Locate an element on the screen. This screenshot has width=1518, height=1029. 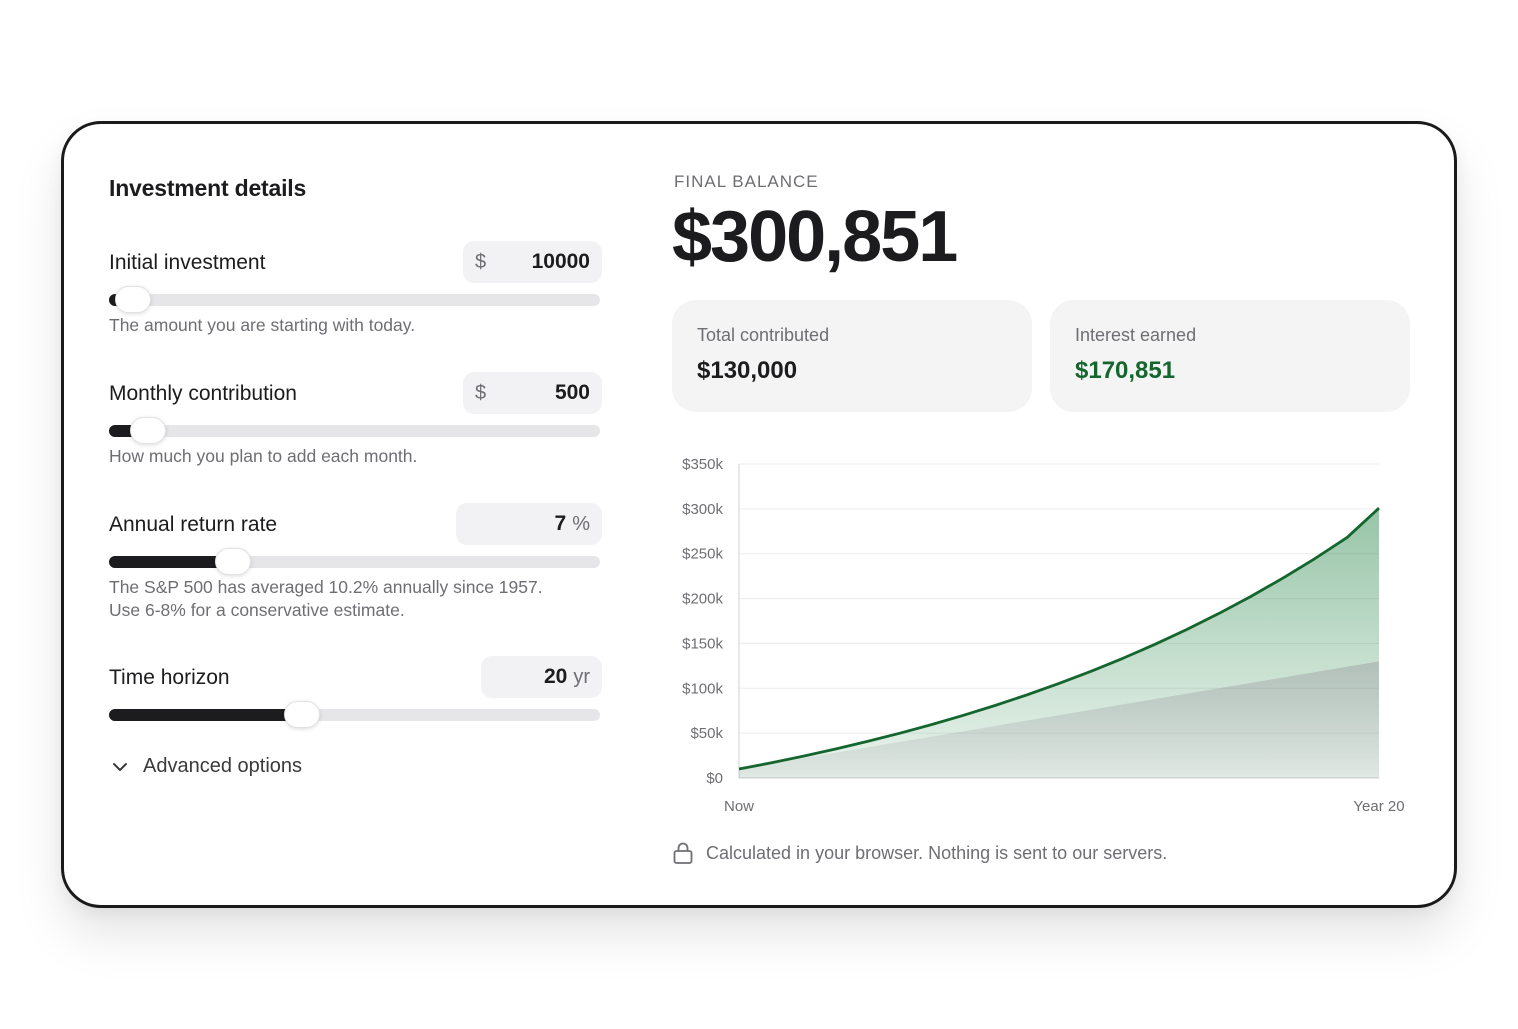
balance-line is located at coordinates (1059, 639).